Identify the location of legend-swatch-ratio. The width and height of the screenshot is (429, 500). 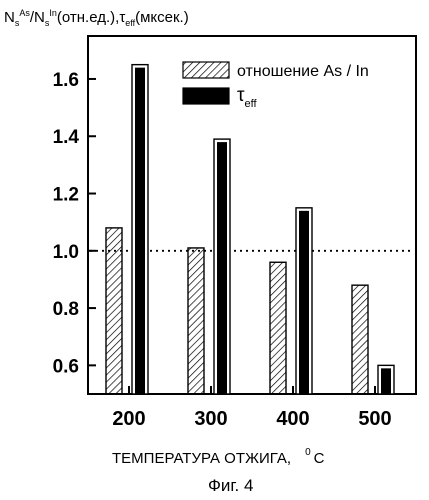
(206, 70).